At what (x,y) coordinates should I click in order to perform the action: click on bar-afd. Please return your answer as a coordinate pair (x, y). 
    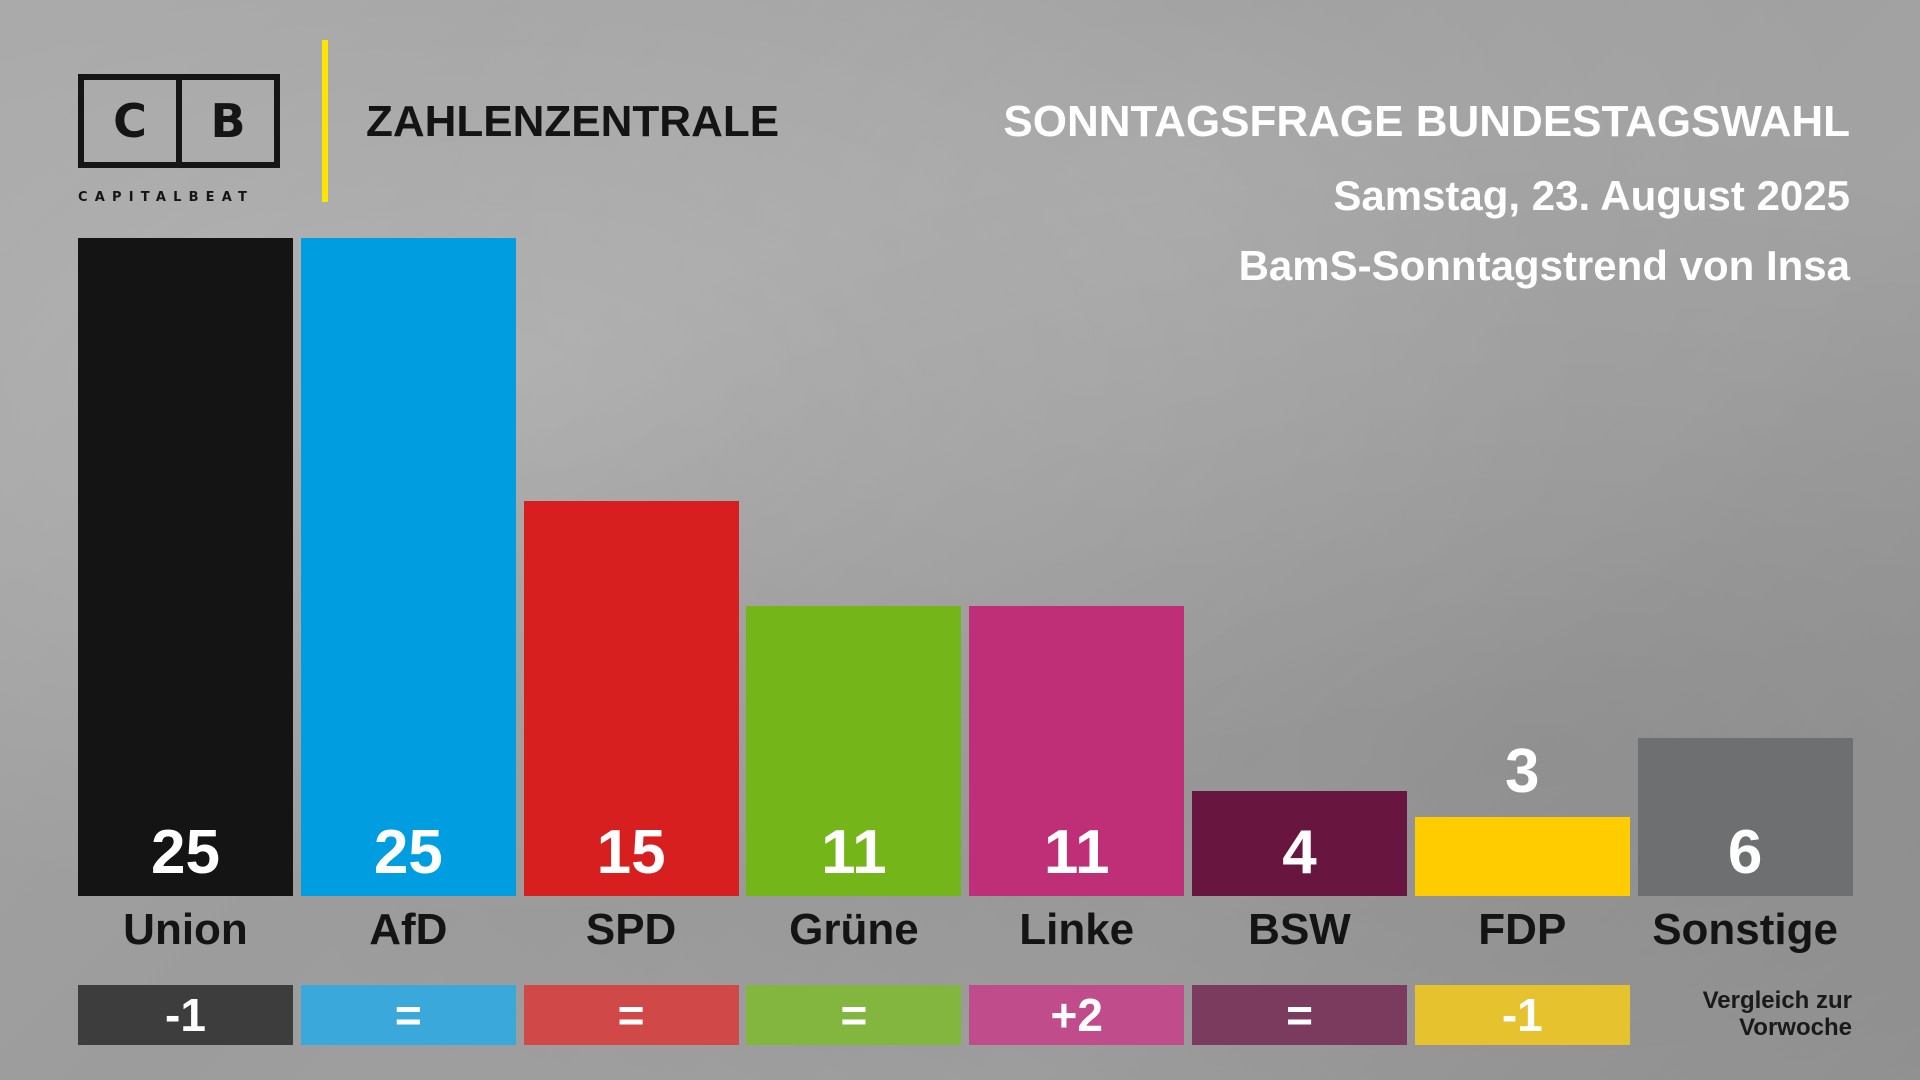
    Looking at the image, I should click on (408, 567).